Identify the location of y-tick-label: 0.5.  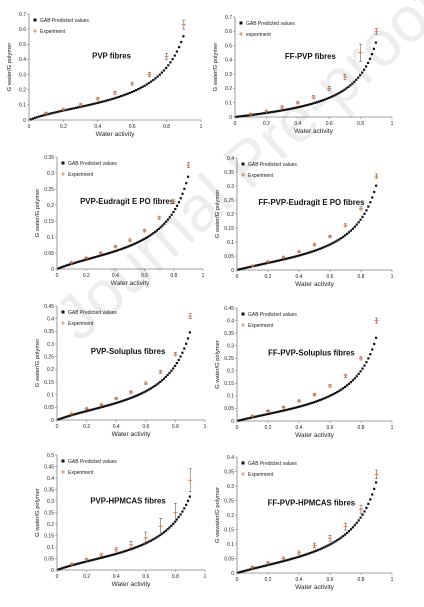
(228, 46).